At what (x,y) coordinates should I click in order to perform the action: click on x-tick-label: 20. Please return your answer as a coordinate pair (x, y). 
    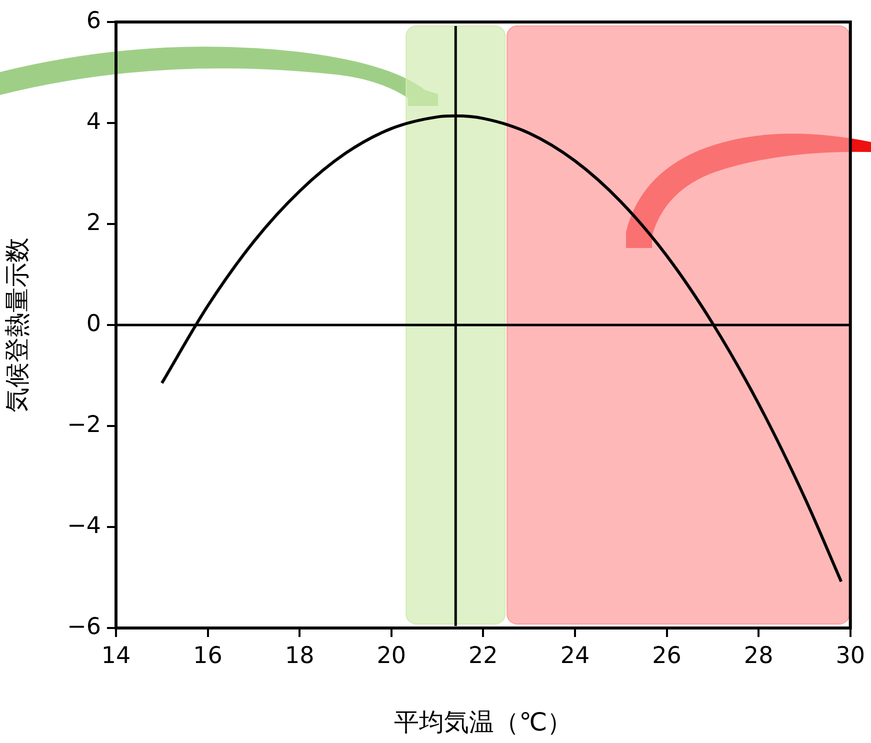
    Looking at the image, I should click on (391, 655).